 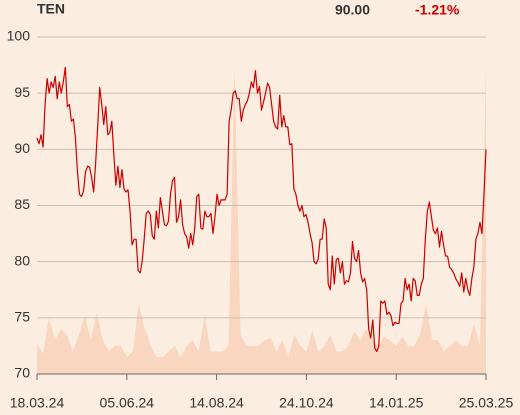 I want to click on y-tick-label: 85, so click(x=22, y=204).